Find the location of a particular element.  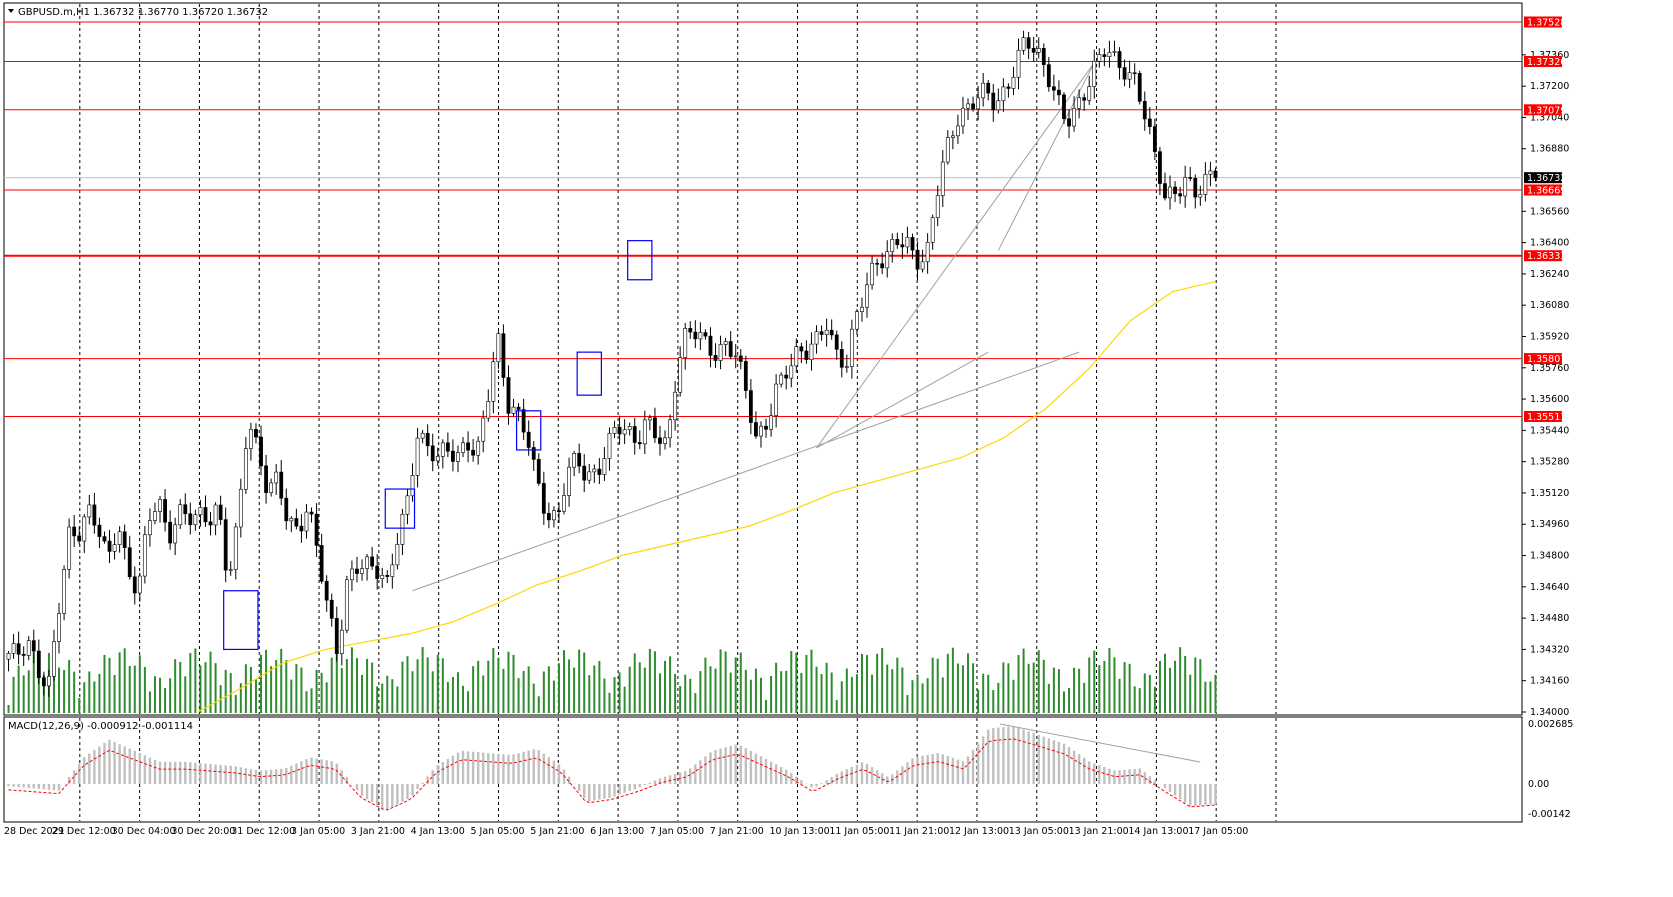

macd-pane is located at coordinates (763, 769).